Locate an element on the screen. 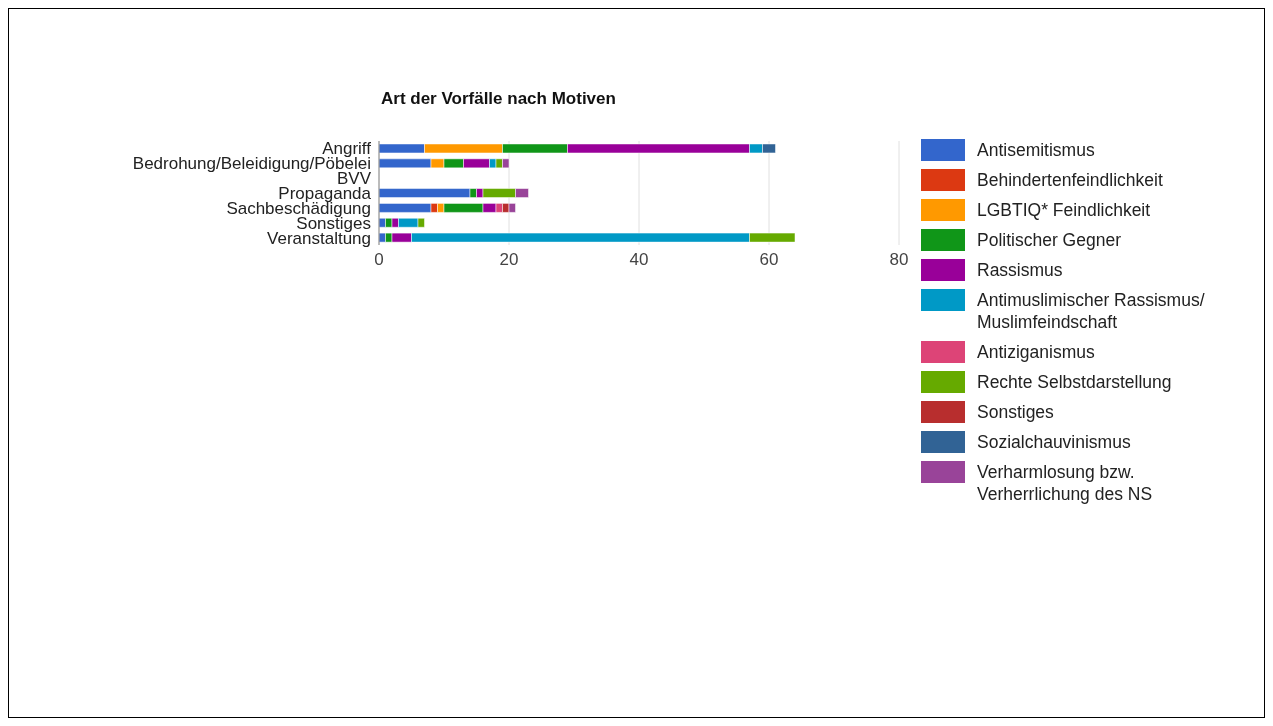  legend-label: Behindertenfeindlichkeit is located at coordinates (1070, 180).